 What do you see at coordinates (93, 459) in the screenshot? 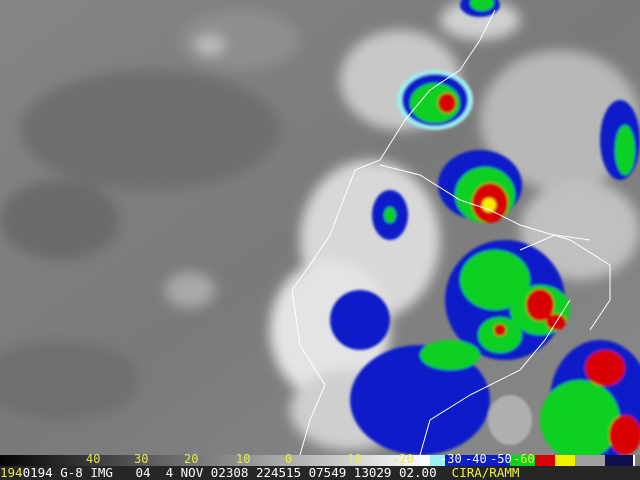
I see `colorbar-label: 40` at bounding box center [93, 459].